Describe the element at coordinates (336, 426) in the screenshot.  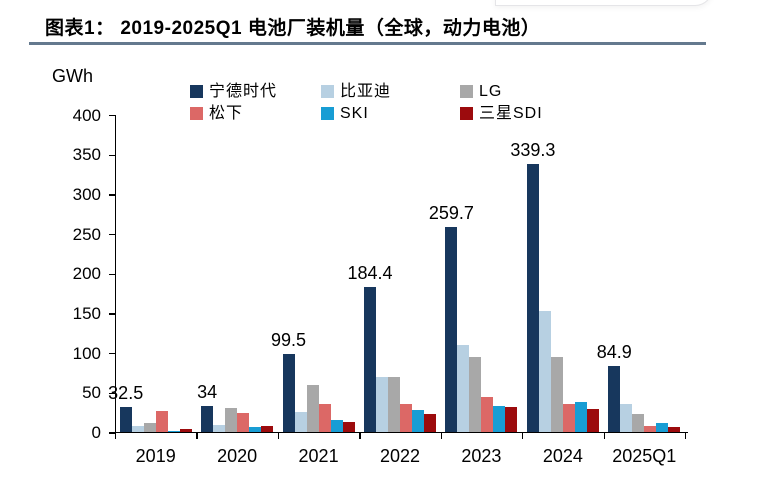
I see `bar-SKI-2021` at that location.